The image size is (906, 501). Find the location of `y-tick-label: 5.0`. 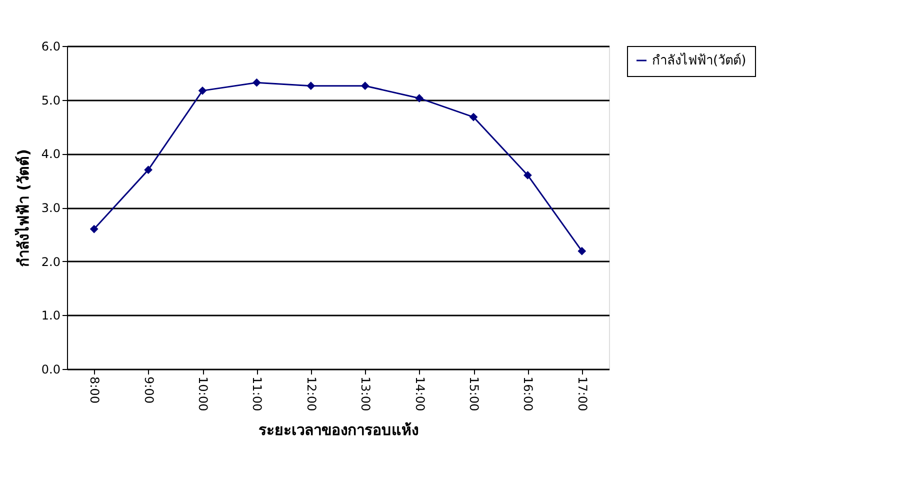

y-tick-label: 5.0 is located at coordinates (50, 100).